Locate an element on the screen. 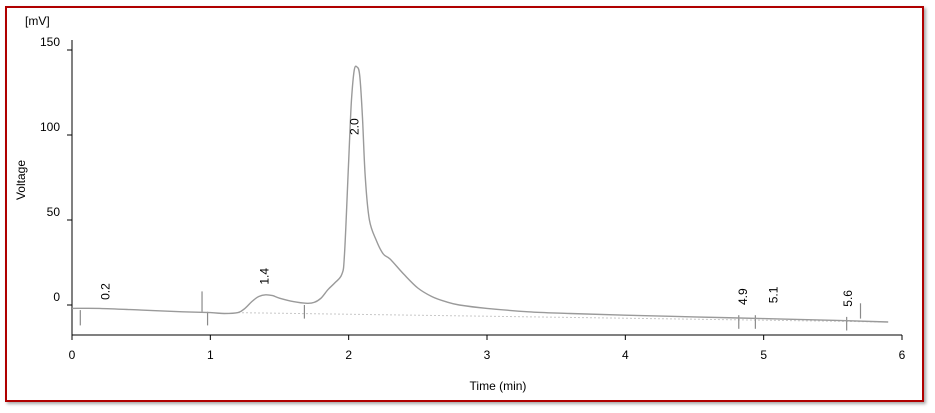 The image size is (935, 413). y-axis-label: Voltage is located at coordinates (21, 180).